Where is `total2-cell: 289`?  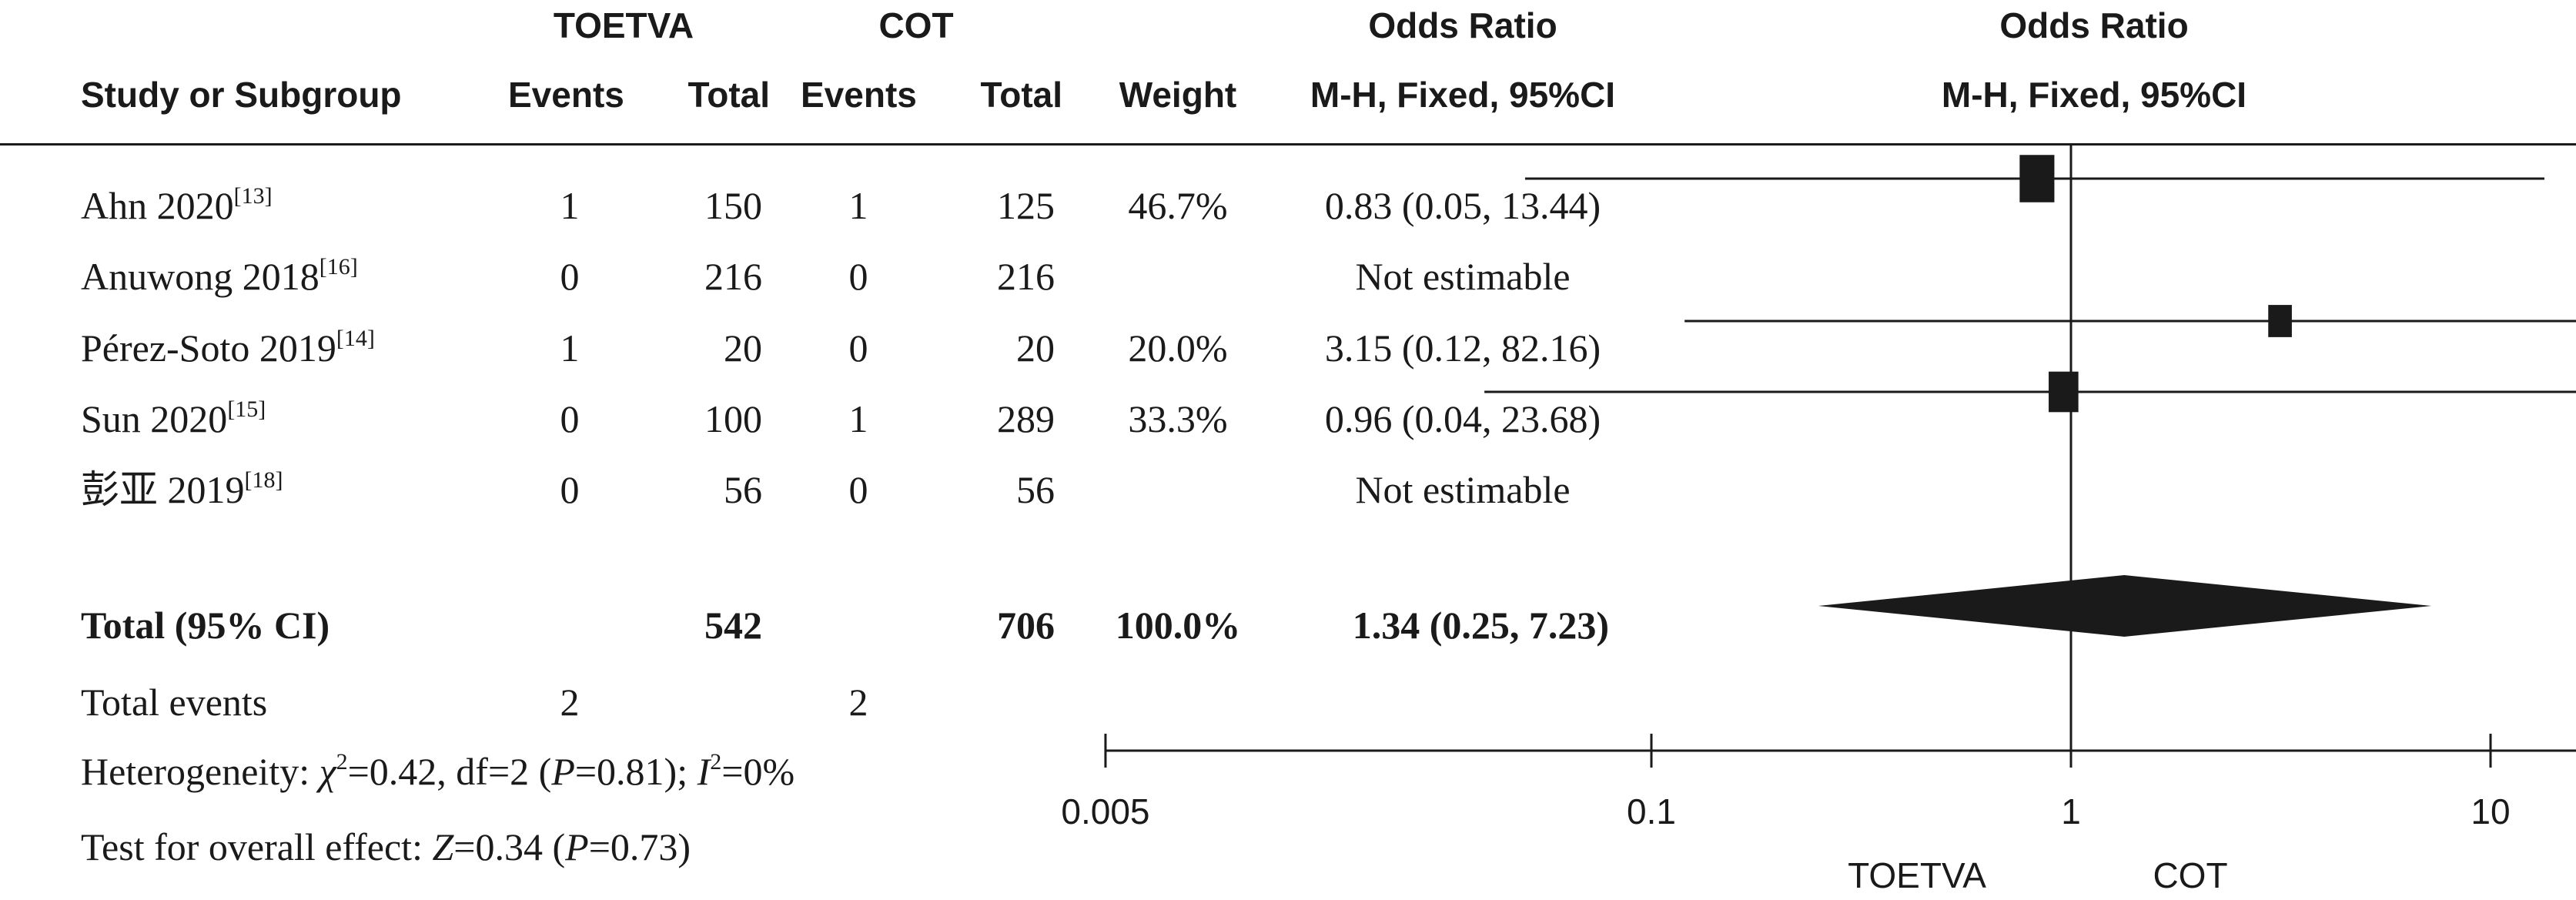 total2-cell: 289 is located at coordinates (1026, 418).